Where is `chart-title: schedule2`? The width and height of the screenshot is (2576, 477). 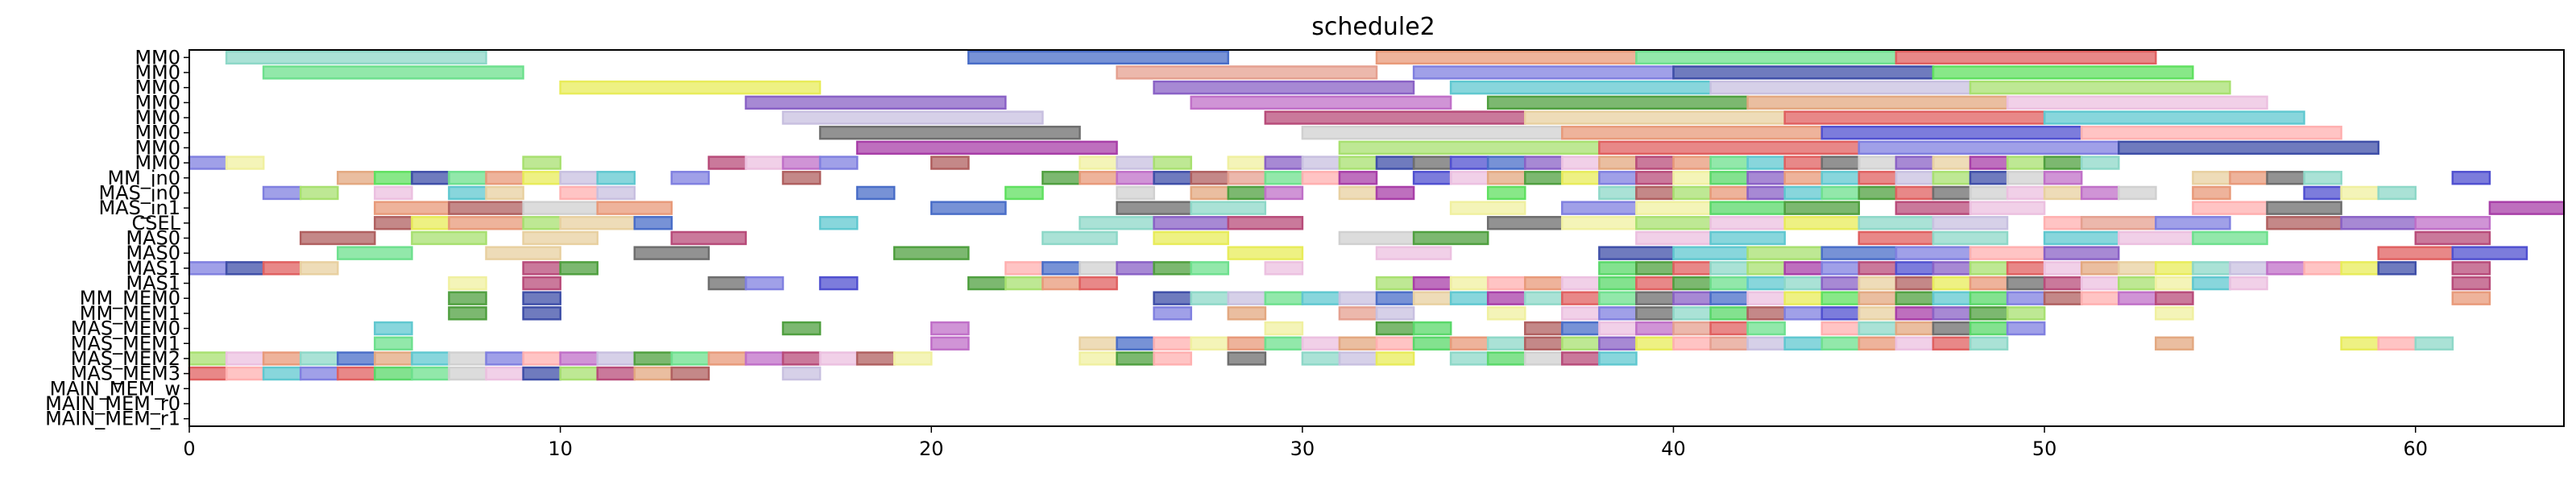
chart-title: schedule2 is located at coordinates (1373, 27).